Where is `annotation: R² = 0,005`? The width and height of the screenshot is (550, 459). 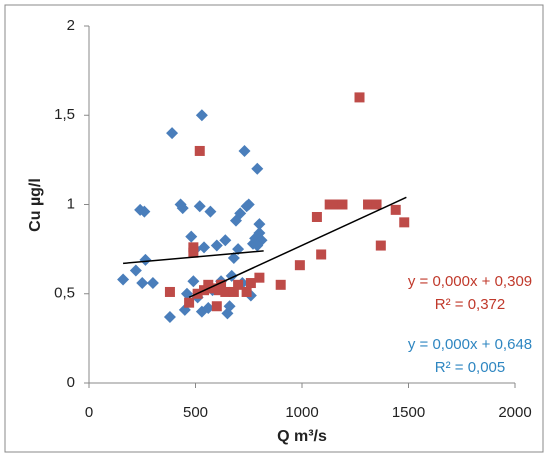
annotation: R² = 0,005 is located at coordinates (470, 367).